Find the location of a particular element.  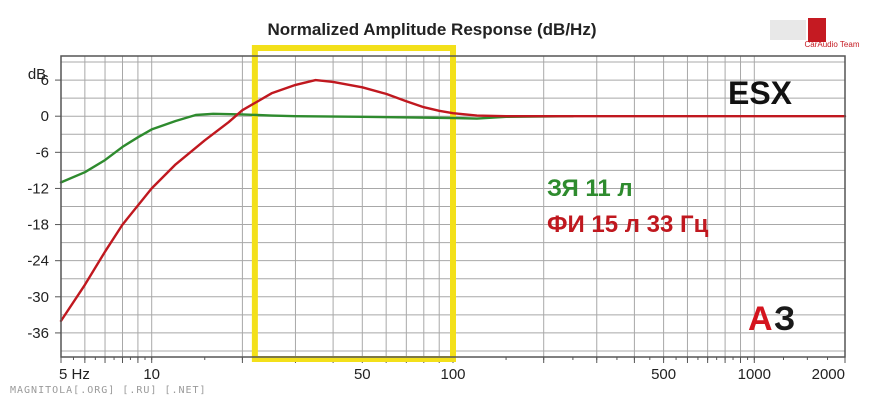

corner-brand-mark is located at coordinates (788, 30).